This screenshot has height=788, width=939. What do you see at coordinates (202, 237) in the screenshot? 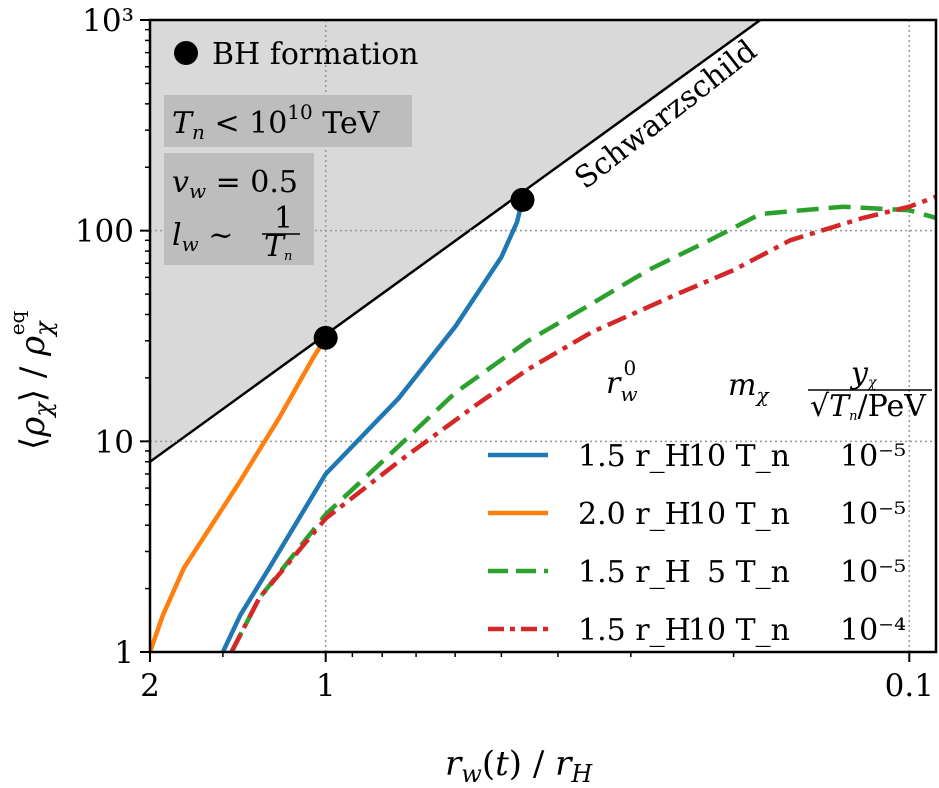
I see `wall-width-label: lw ~` at bounding box center [202, 237].